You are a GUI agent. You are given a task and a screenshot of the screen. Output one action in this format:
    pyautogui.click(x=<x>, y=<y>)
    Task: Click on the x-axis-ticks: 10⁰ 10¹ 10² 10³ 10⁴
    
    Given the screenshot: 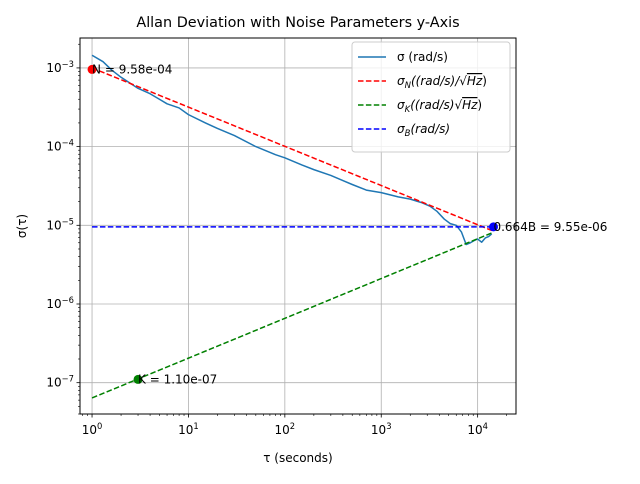 What is the action you would take?
    pyautogui.click(x=294, y=425)
    